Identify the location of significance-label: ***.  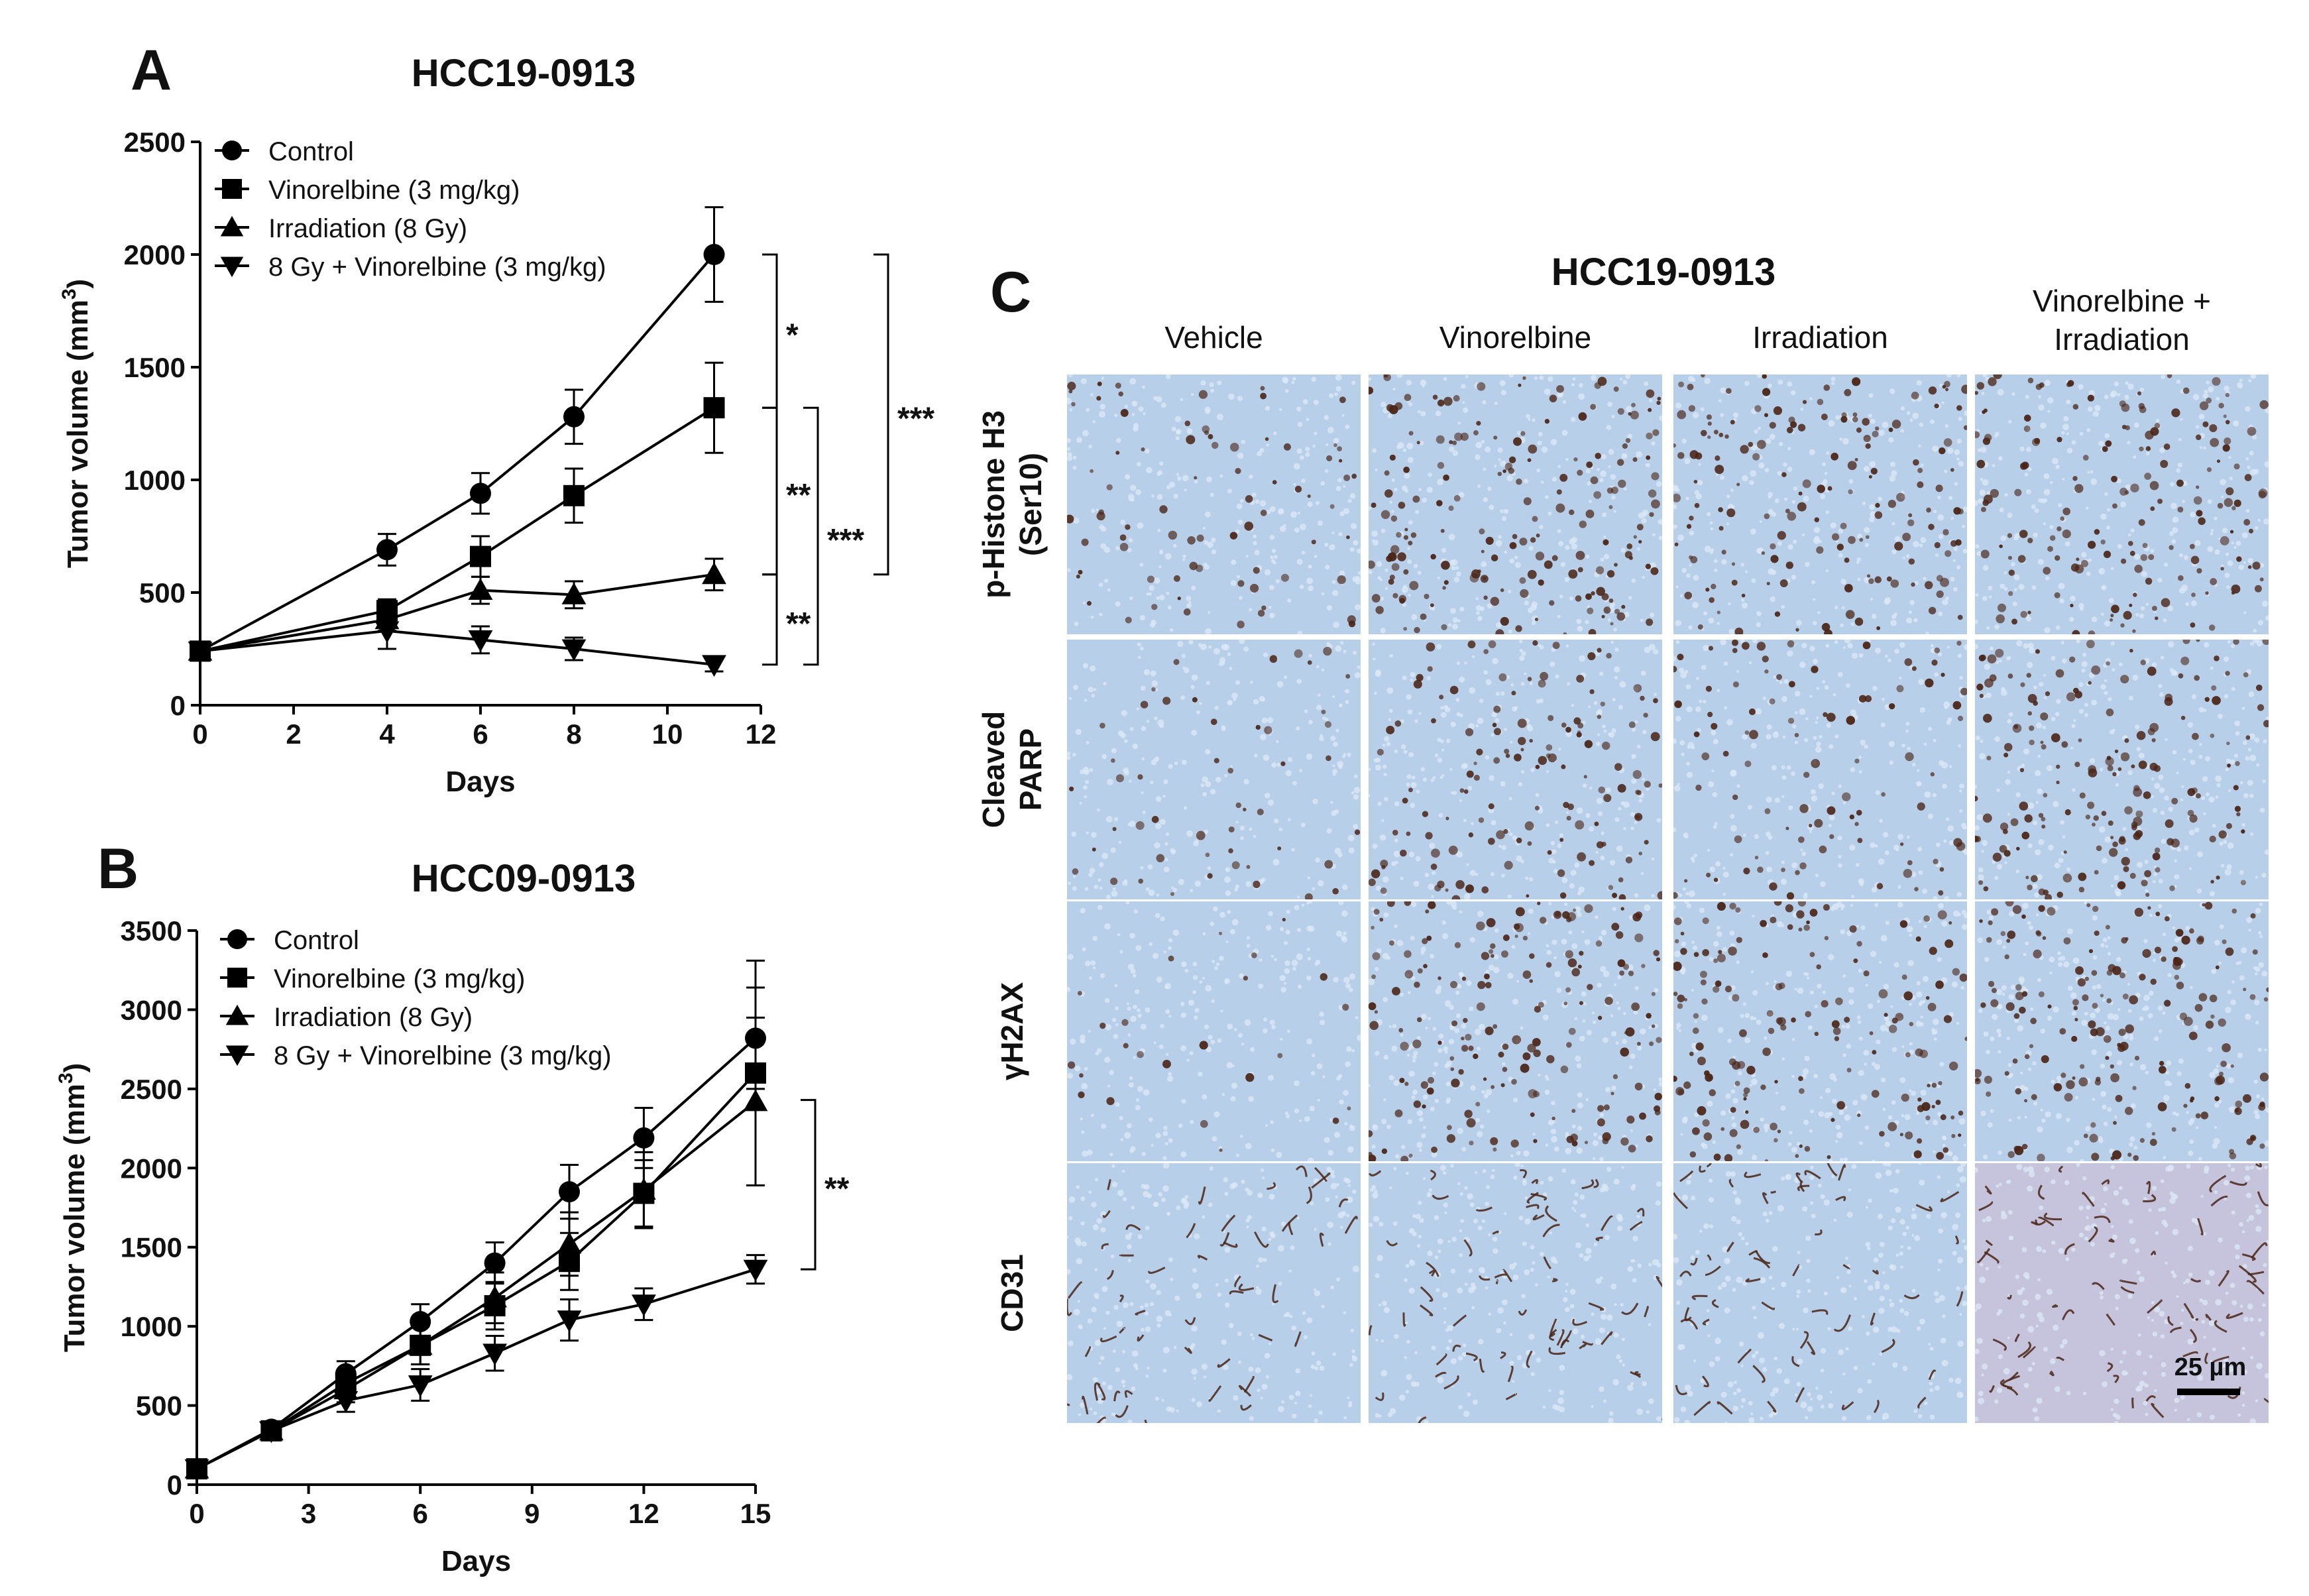
(846, 540).